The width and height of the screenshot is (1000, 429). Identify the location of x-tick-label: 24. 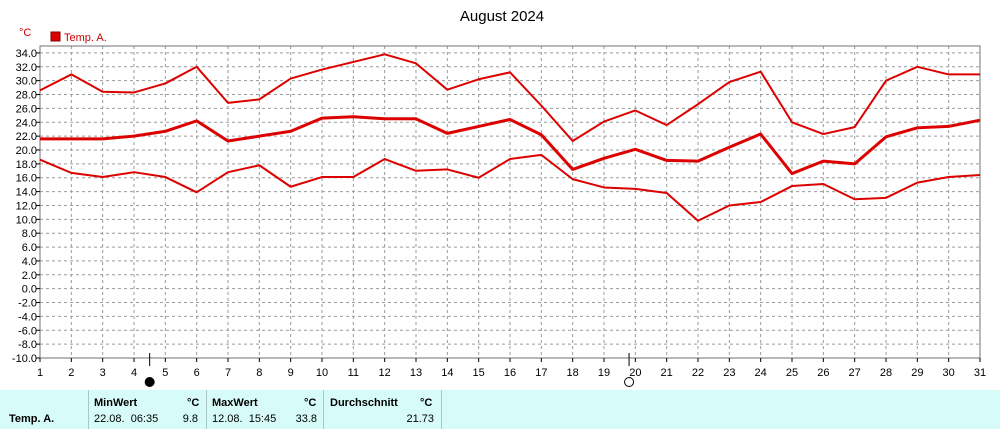
(761, 373).